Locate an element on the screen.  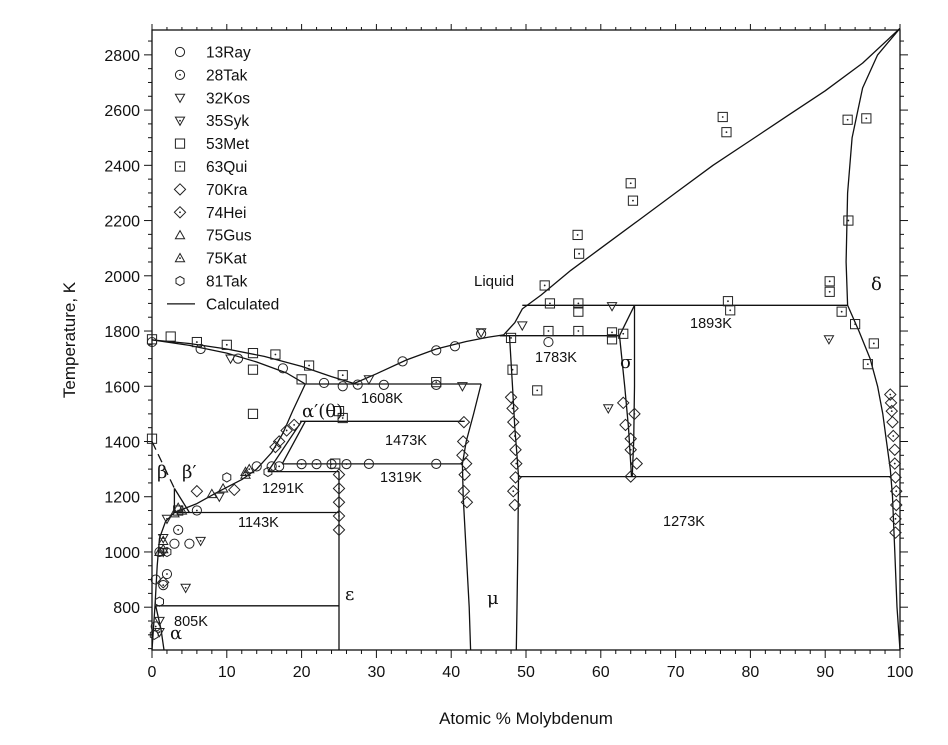
line-solidus-co is located at coordinates (228, 362).